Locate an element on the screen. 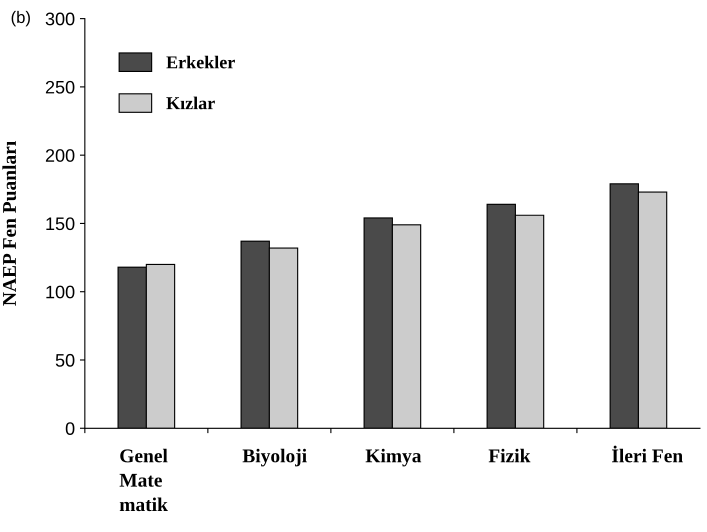  x-tick-label: Biyoloji is located at coordinates (274, 457).